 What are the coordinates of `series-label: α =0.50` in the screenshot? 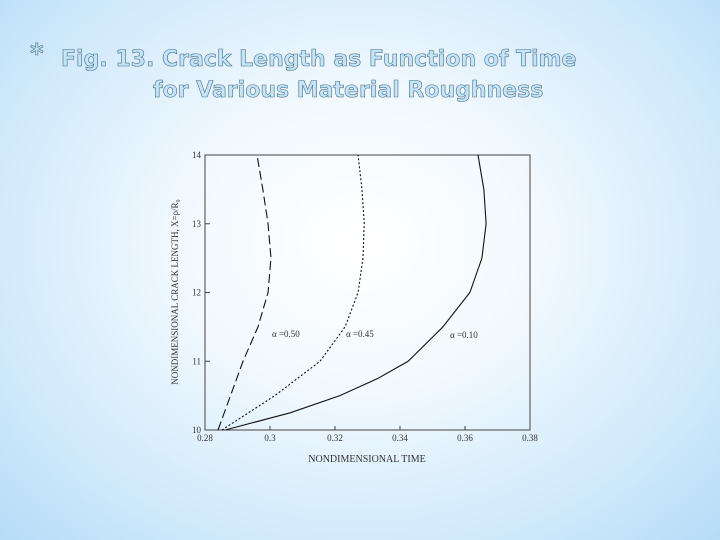 It's located at (286, 334).